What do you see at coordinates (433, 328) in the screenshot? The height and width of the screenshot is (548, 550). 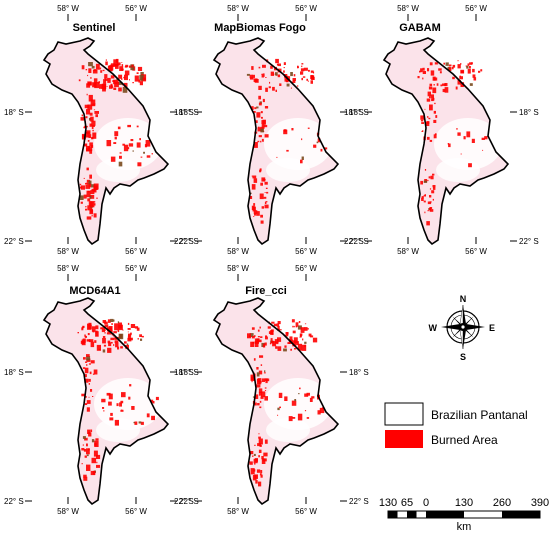 I see `compass-west: W` at bounding box center [433, 328].